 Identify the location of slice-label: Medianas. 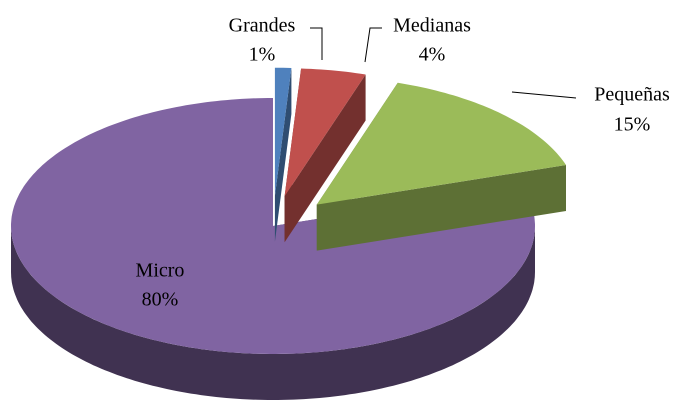
(432, 26).